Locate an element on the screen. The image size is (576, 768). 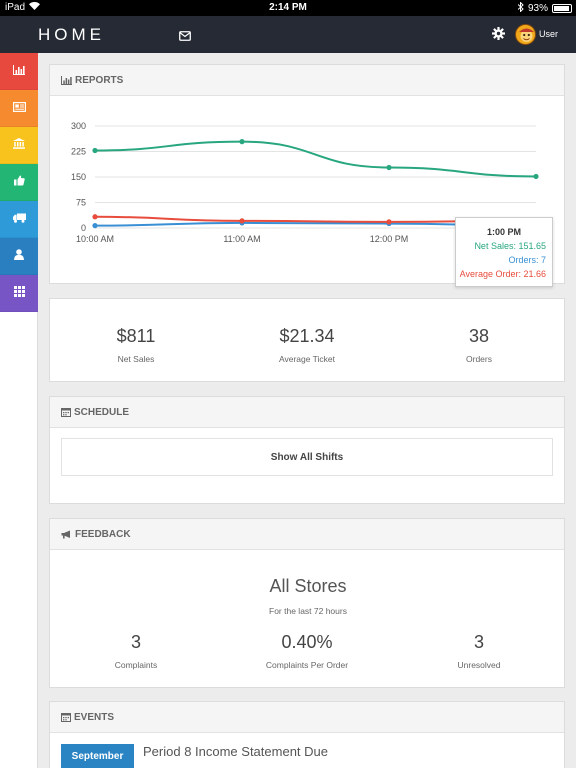
stat-orders: 38 Orders is located at coordinates (479, 345).